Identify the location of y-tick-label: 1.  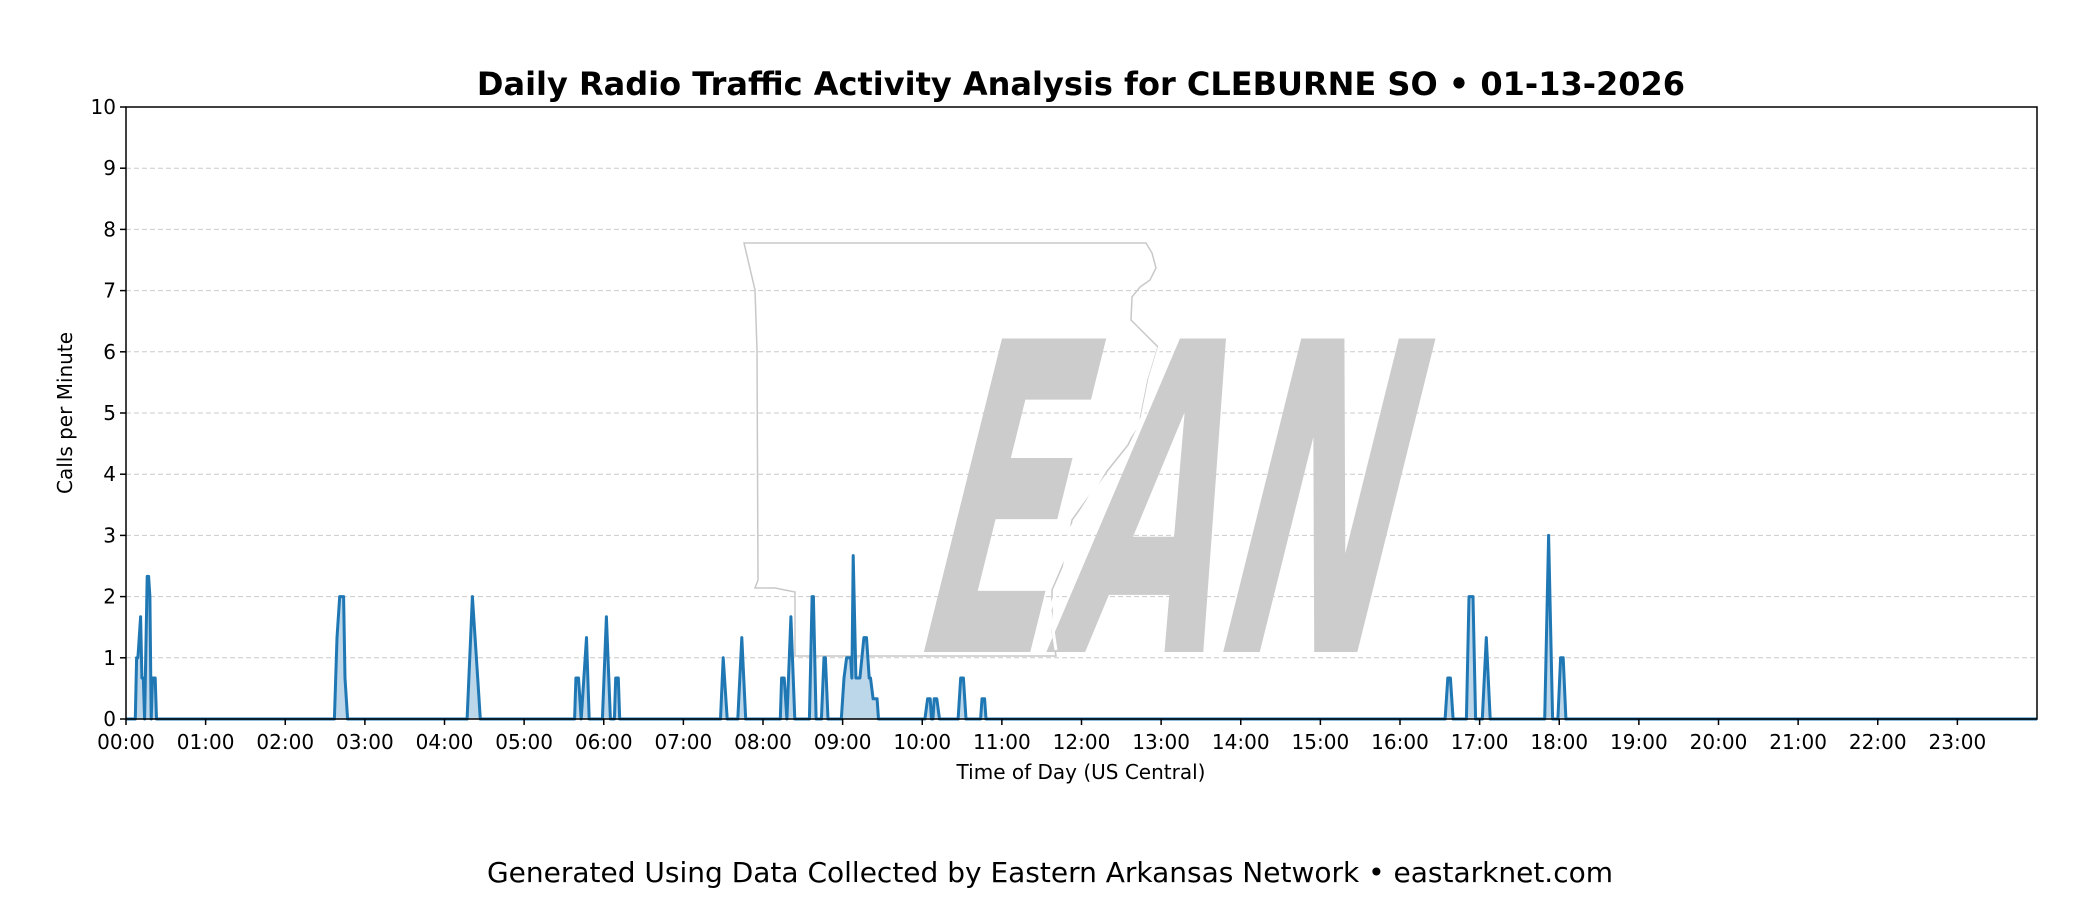
(109, 658).